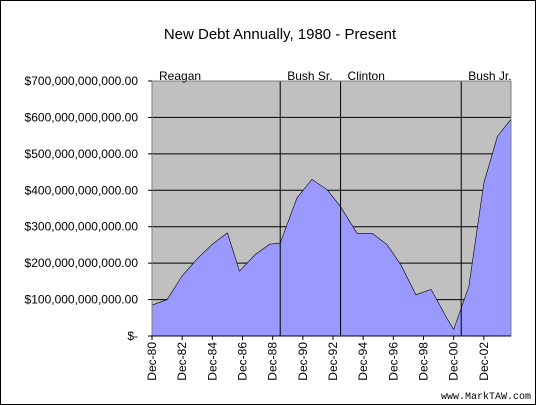 The image size is (536, 405). What do you see at coordinates (182, 361) in the screenshot?
I see `x-tick-label: Dec-82` at bounding box center [182, 361].